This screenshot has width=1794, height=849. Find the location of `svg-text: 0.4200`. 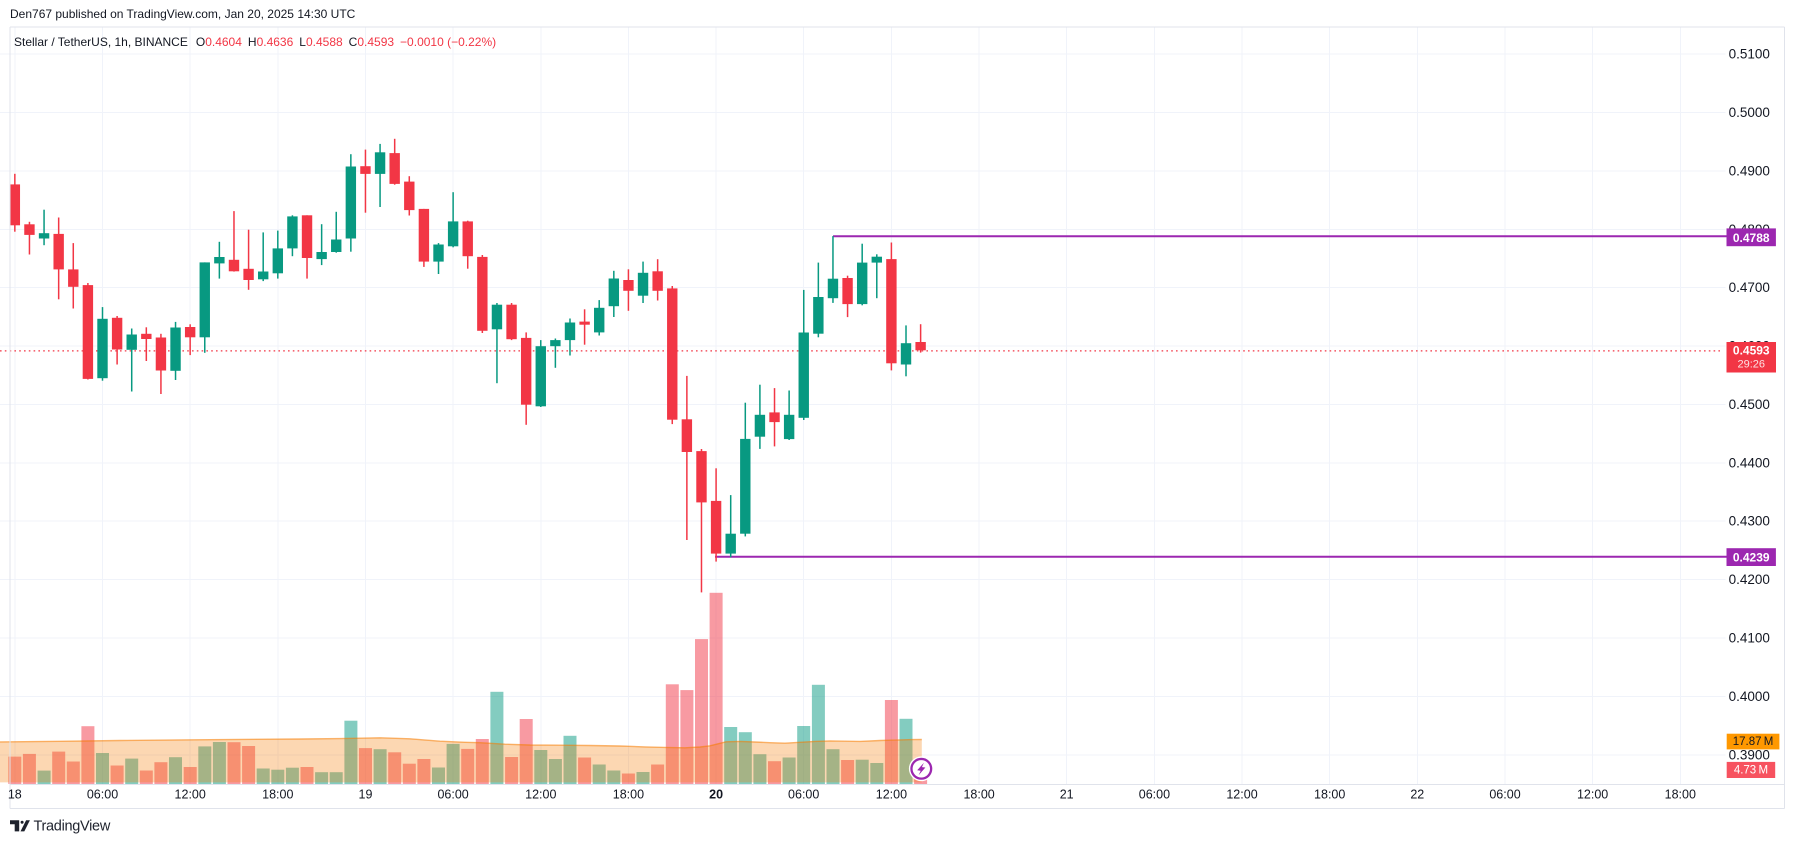

svg-text: 0.4200 is located at coordinates (1749, 579).